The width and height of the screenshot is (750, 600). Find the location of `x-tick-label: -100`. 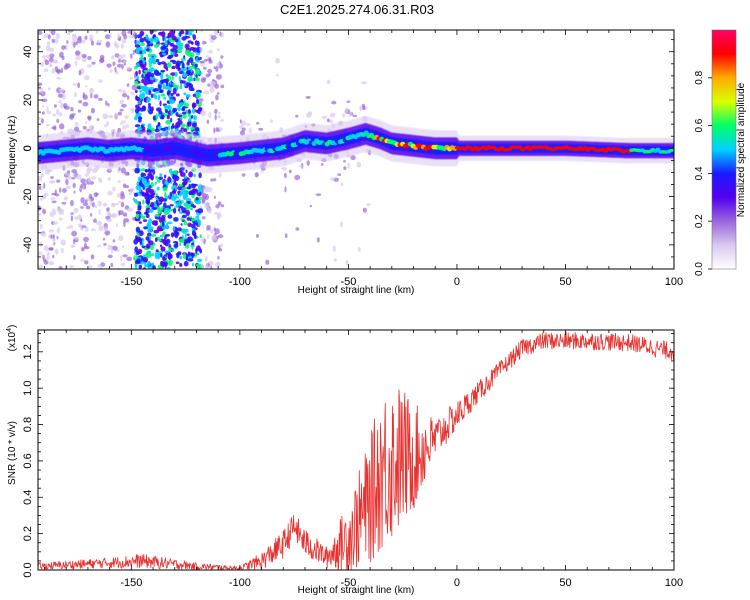

x-tick-label: -100 is located at coordinates (240, 583).